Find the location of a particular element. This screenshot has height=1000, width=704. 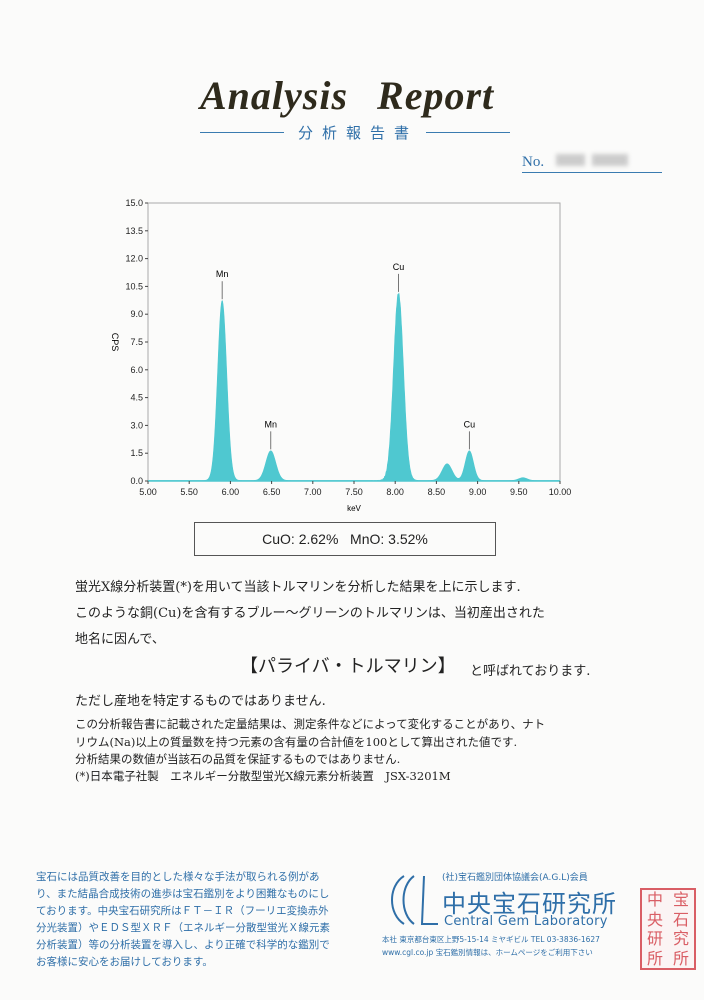

x-tick-label: 9.00 is located at coordinates (478, 492).